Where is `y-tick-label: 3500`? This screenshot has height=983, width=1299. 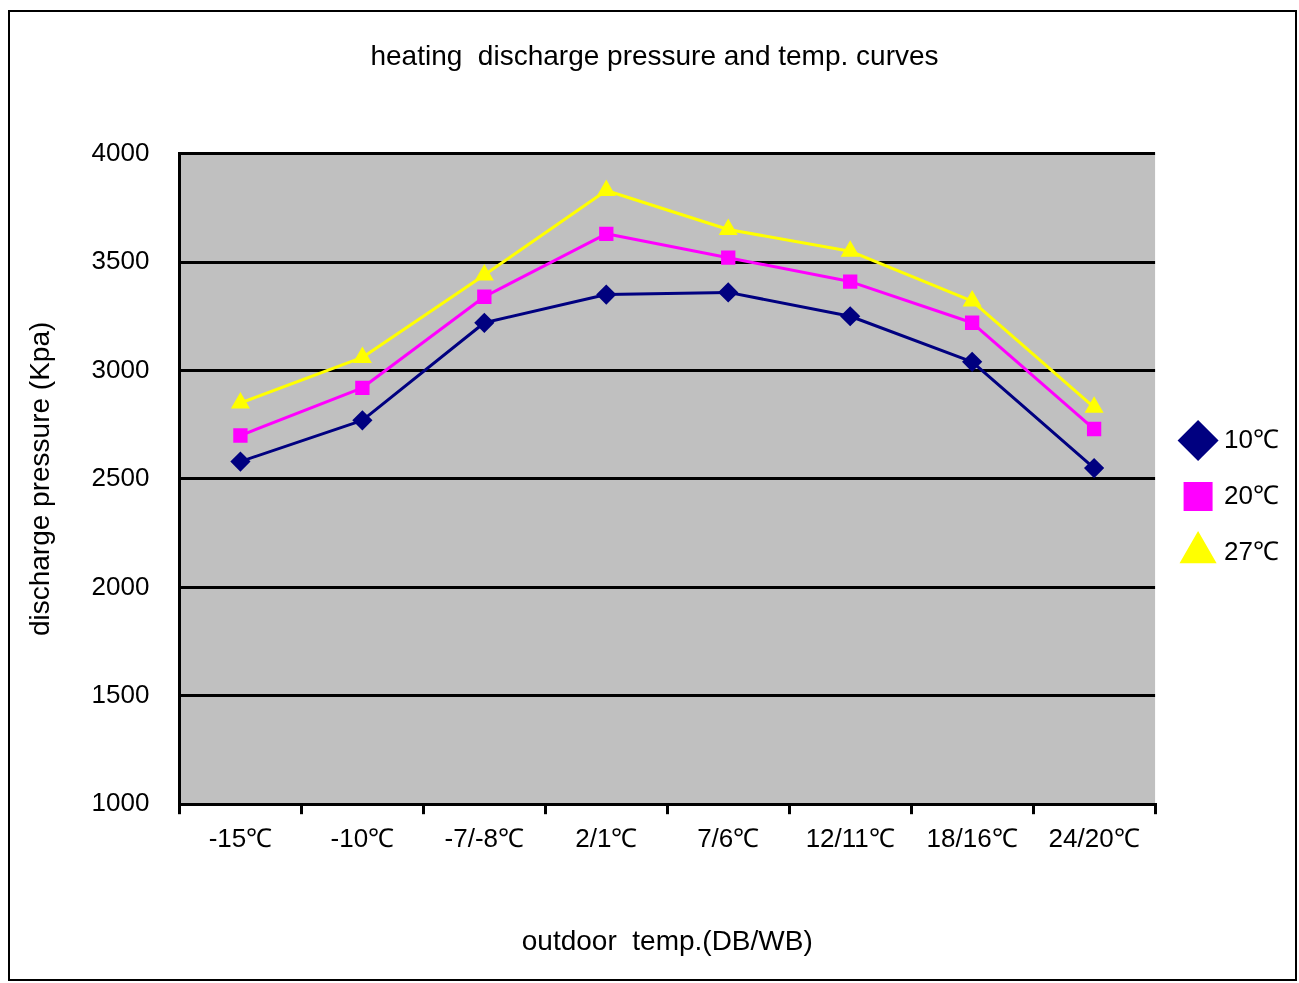 y-tick-label: 3500 is located at coordinates (120, 260).